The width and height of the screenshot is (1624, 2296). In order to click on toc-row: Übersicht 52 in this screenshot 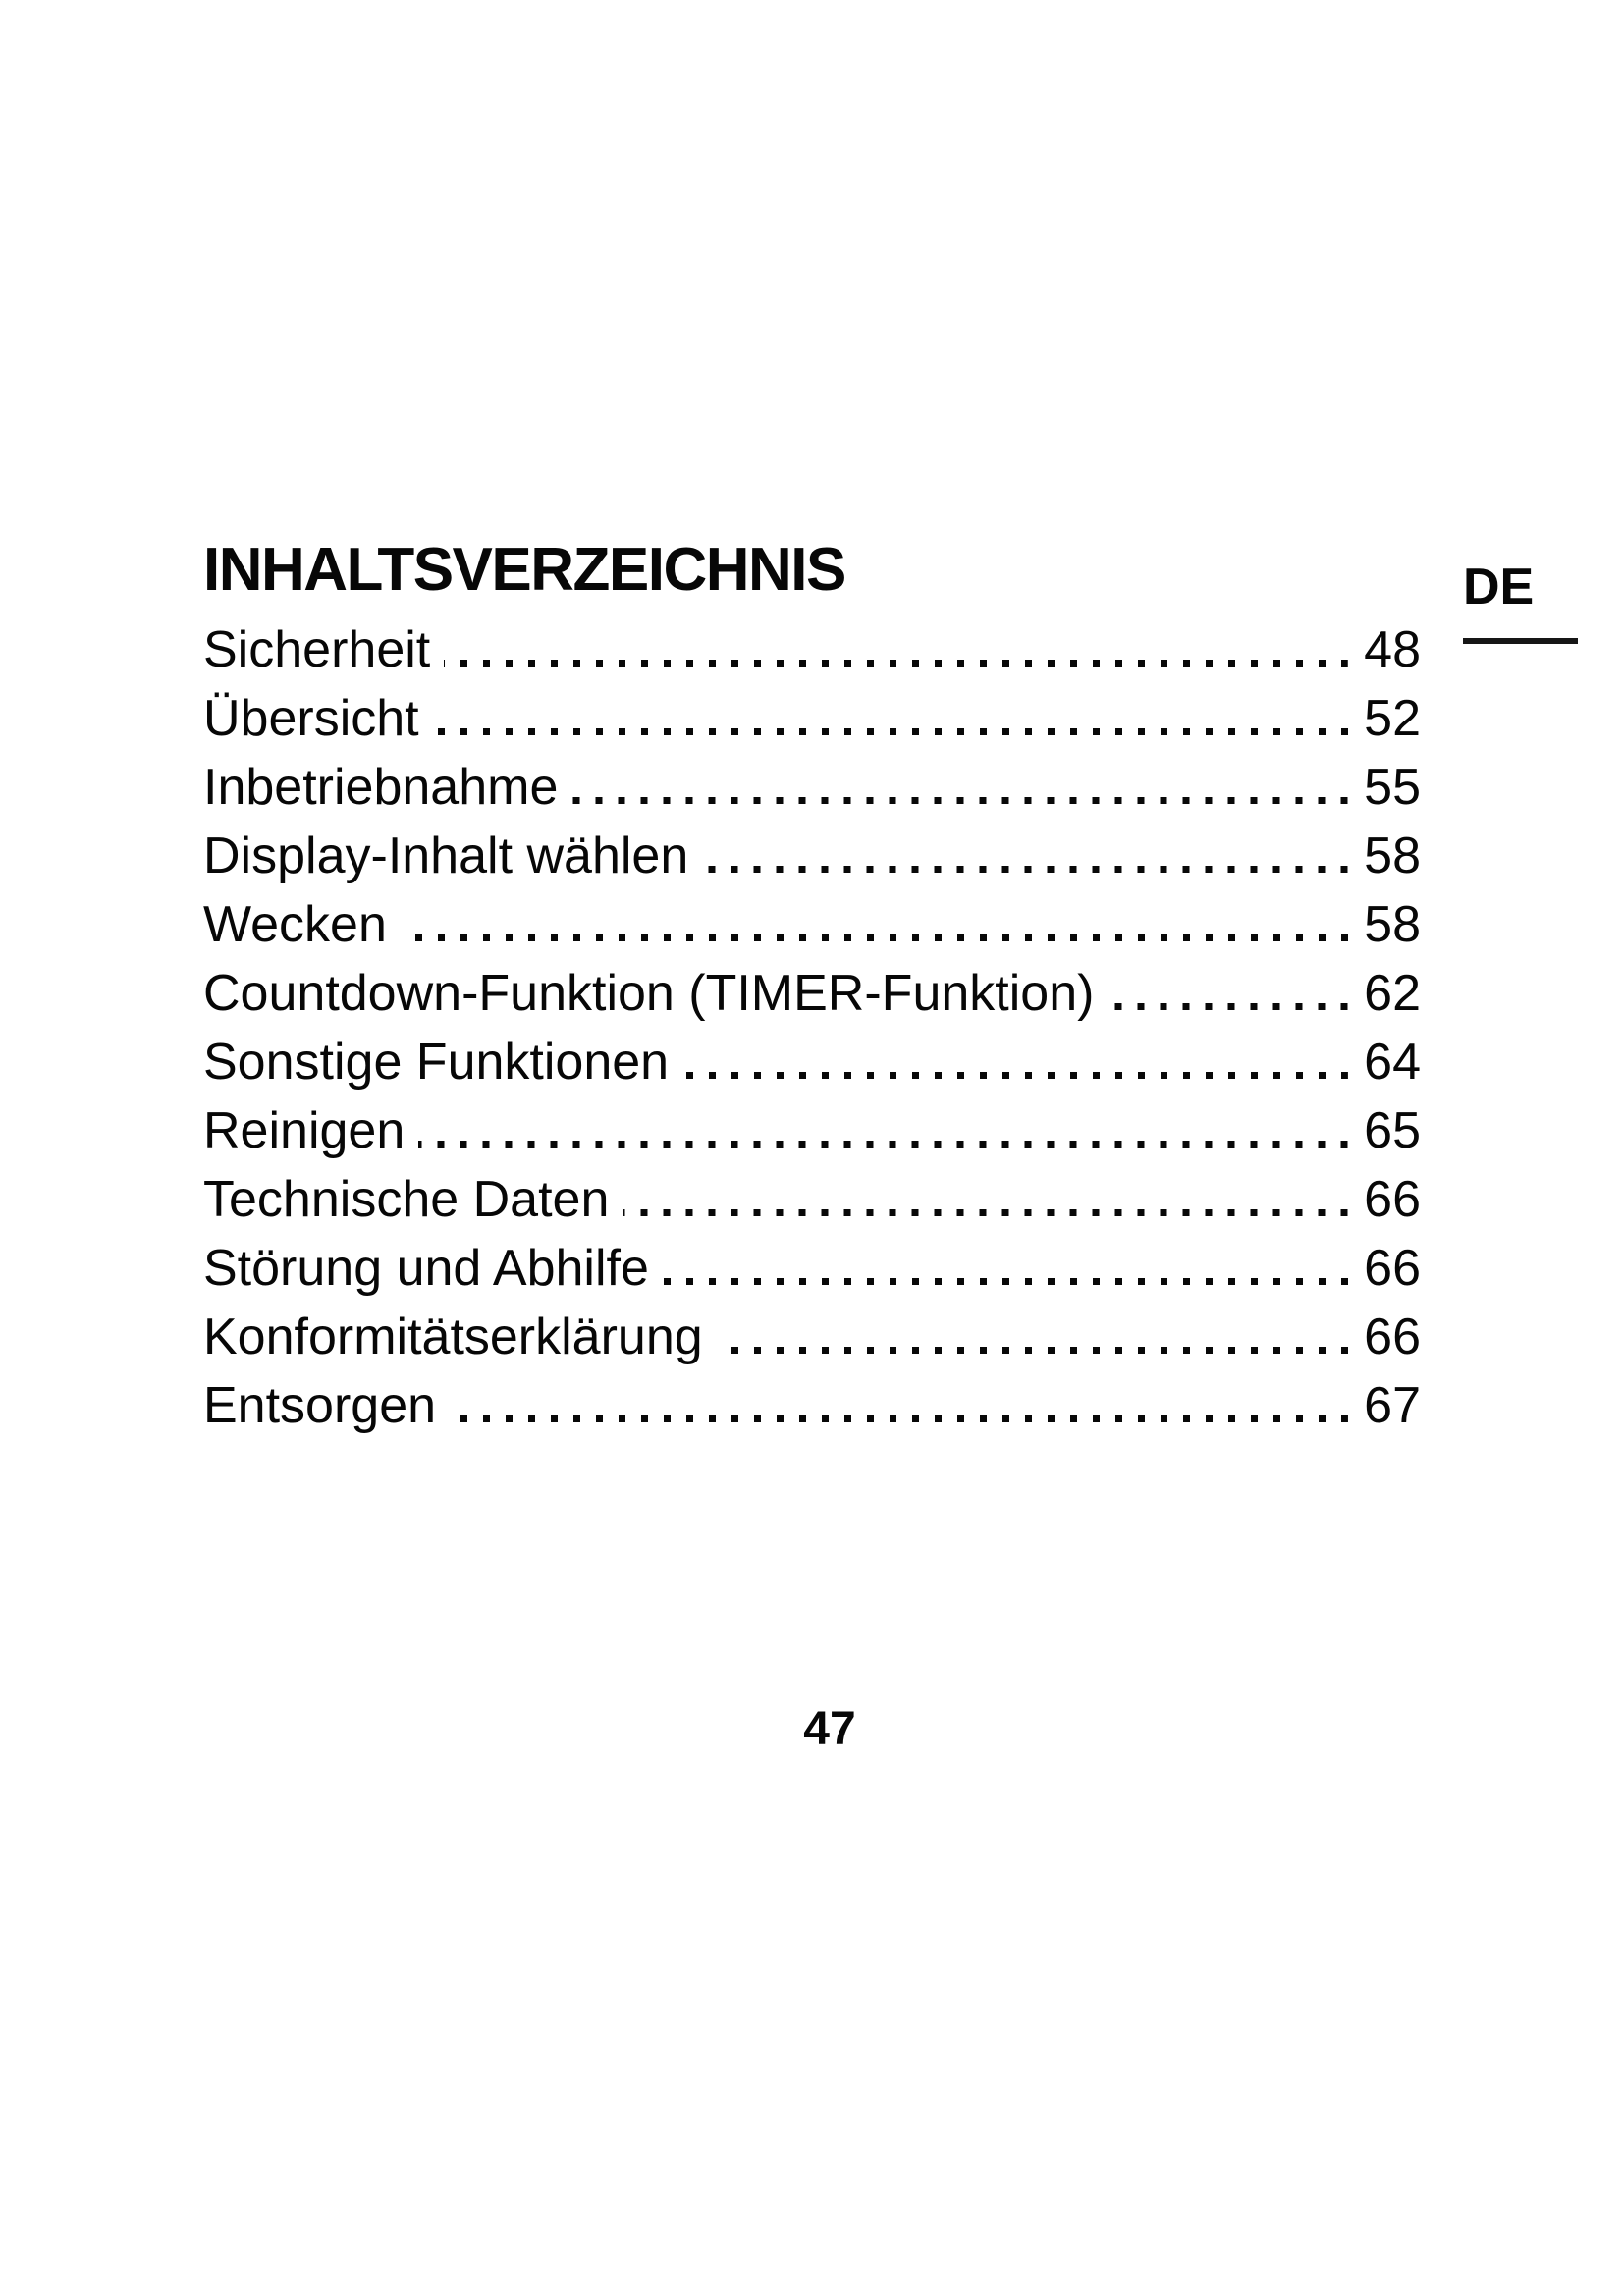, I will do `click(812, 719)`.